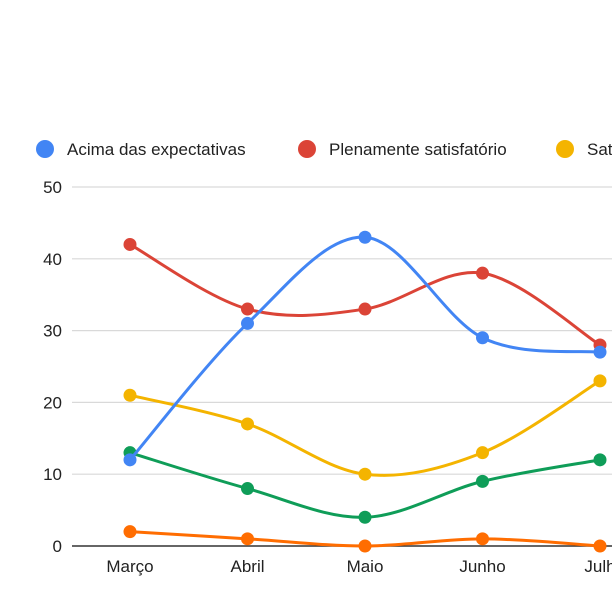  Describe the element at coordinates (482, 566) in the screenshot. I see `x-tick-label: Junho` at that location.